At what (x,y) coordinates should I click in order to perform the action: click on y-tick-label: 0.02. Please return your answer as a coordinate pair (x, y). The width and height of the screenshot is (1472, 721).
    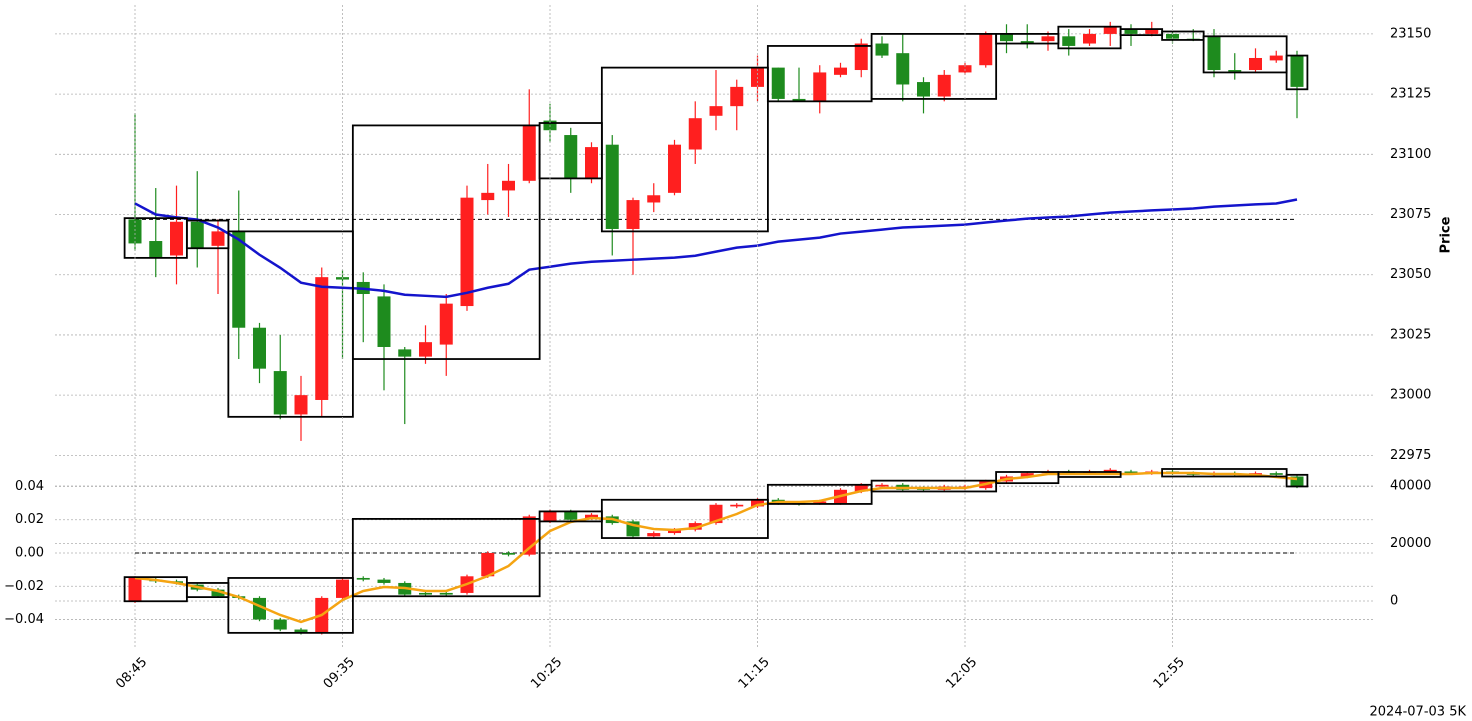
    Looking at the image, I should click on (29, 519).